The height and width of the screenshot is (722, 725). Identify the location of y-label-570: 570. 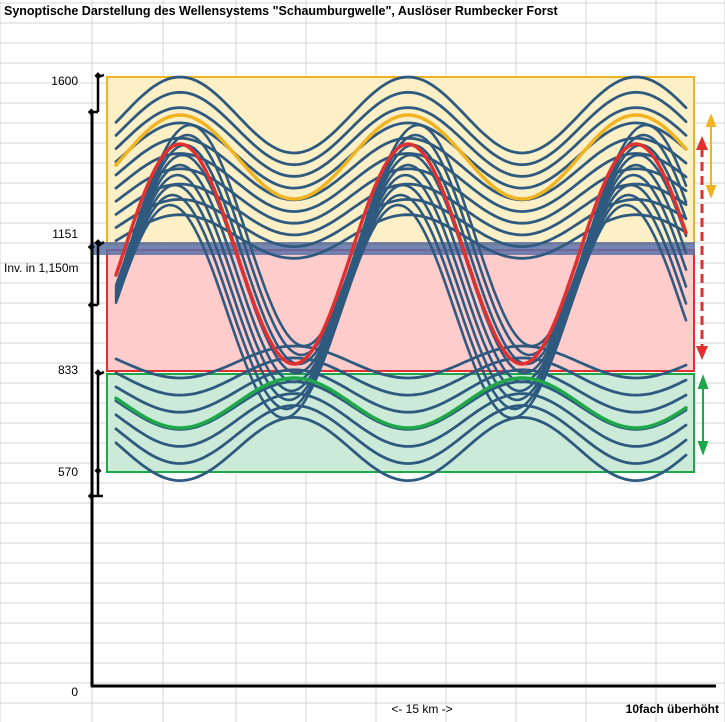
(68, 472).